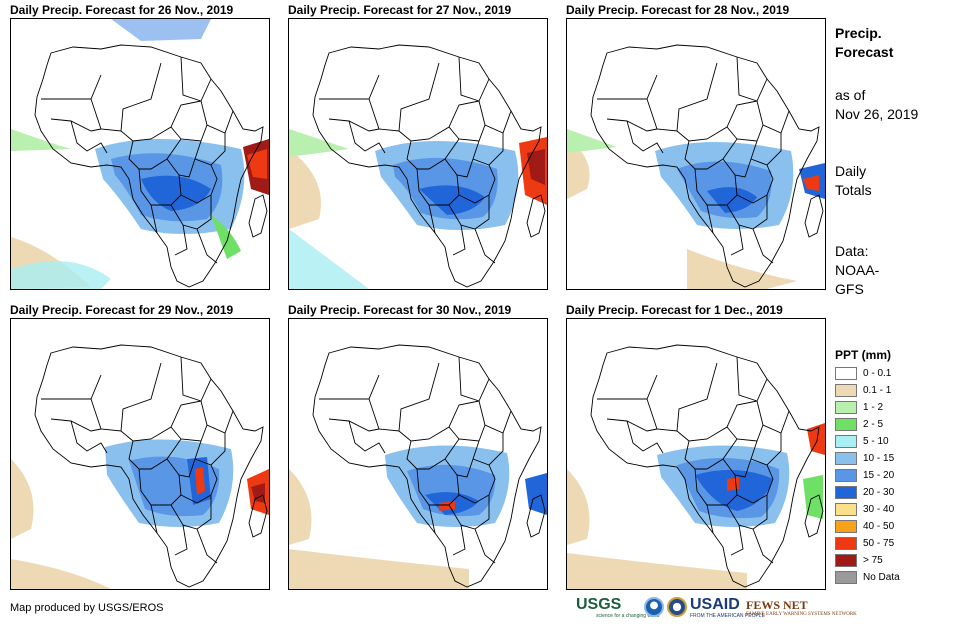 The image size is (967, 626). What do you see at coordinates (895, 408) in the screenshot?
I see `legend-item: 1 - 2` at bounding box center [895, 408].